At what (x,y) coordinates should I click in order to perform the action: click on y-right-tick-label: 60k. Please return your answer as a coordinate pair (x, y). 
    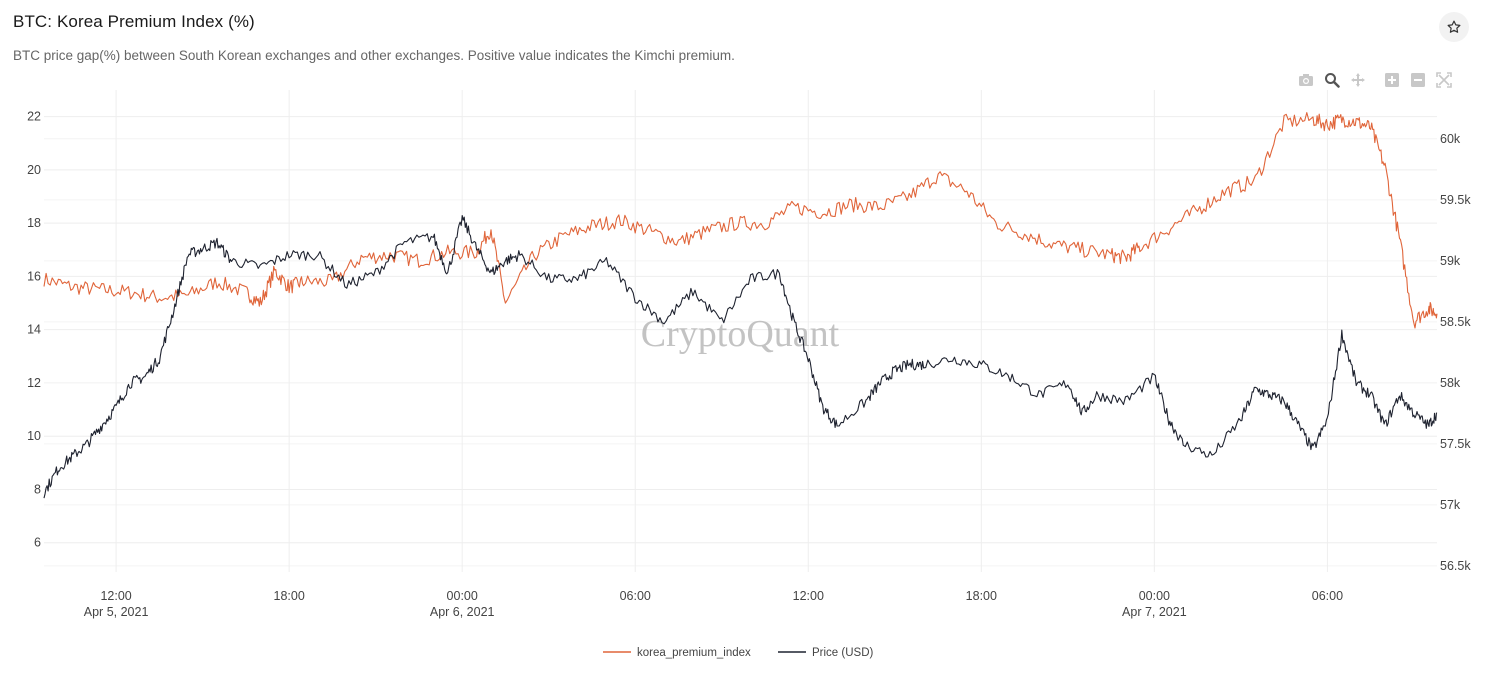
    Looking at the image, I should click on (1450, 139).